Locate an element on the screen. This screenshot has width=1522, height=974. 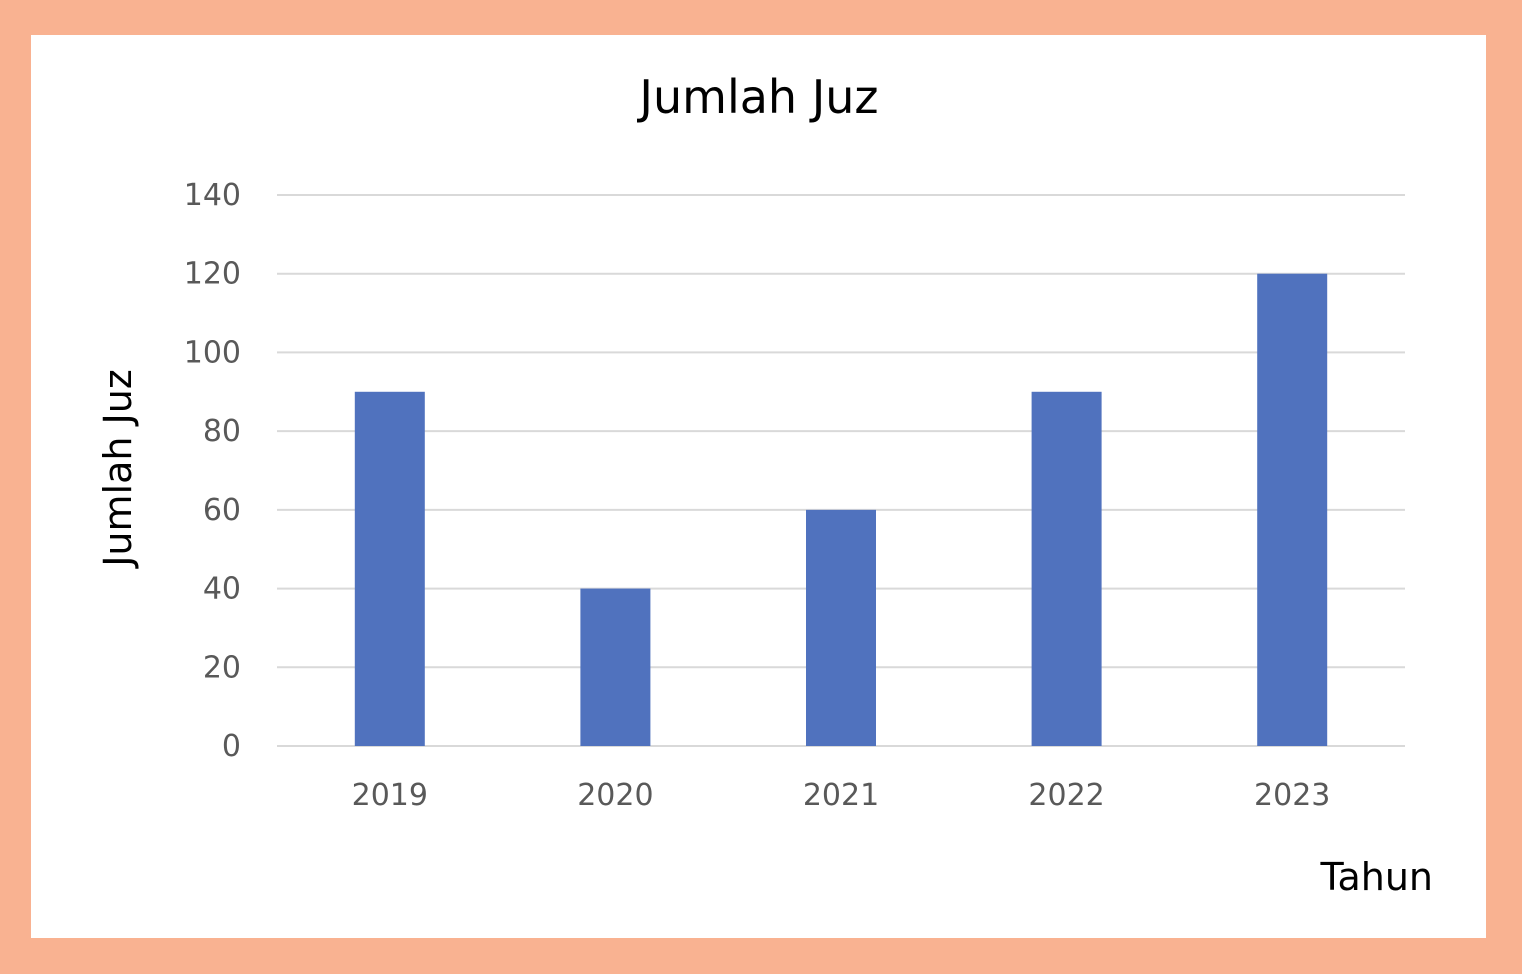
x-axis-title: Tahun is located at coordinates (1376, 877).